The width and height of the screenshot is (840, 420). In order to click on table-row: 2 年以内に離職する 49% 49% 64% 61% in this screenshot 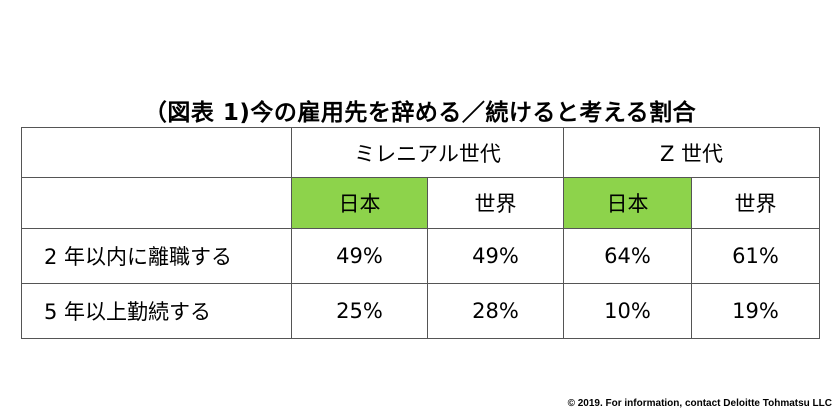, I will do `click(421, 256)`.